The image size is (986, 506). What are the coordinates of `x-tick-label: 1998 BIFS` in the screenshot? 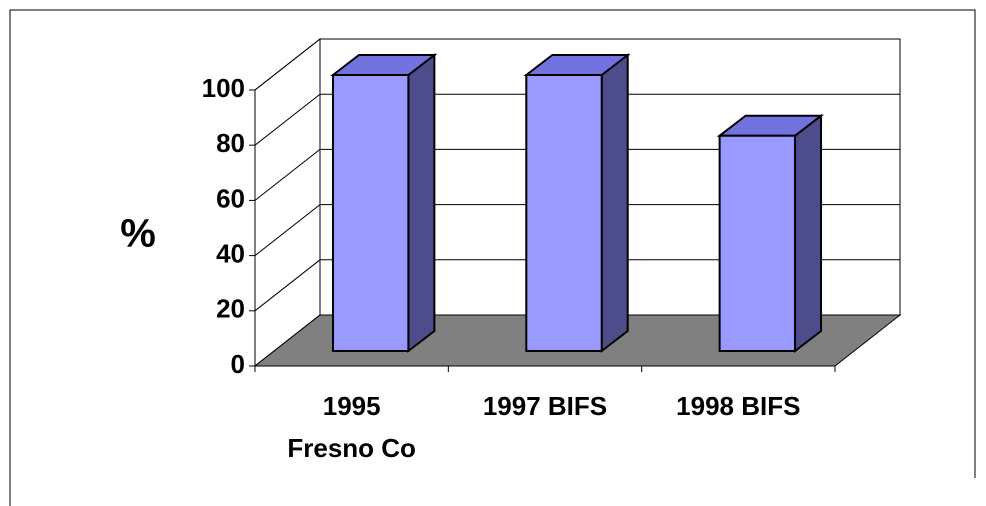 It's located at (738, 406).